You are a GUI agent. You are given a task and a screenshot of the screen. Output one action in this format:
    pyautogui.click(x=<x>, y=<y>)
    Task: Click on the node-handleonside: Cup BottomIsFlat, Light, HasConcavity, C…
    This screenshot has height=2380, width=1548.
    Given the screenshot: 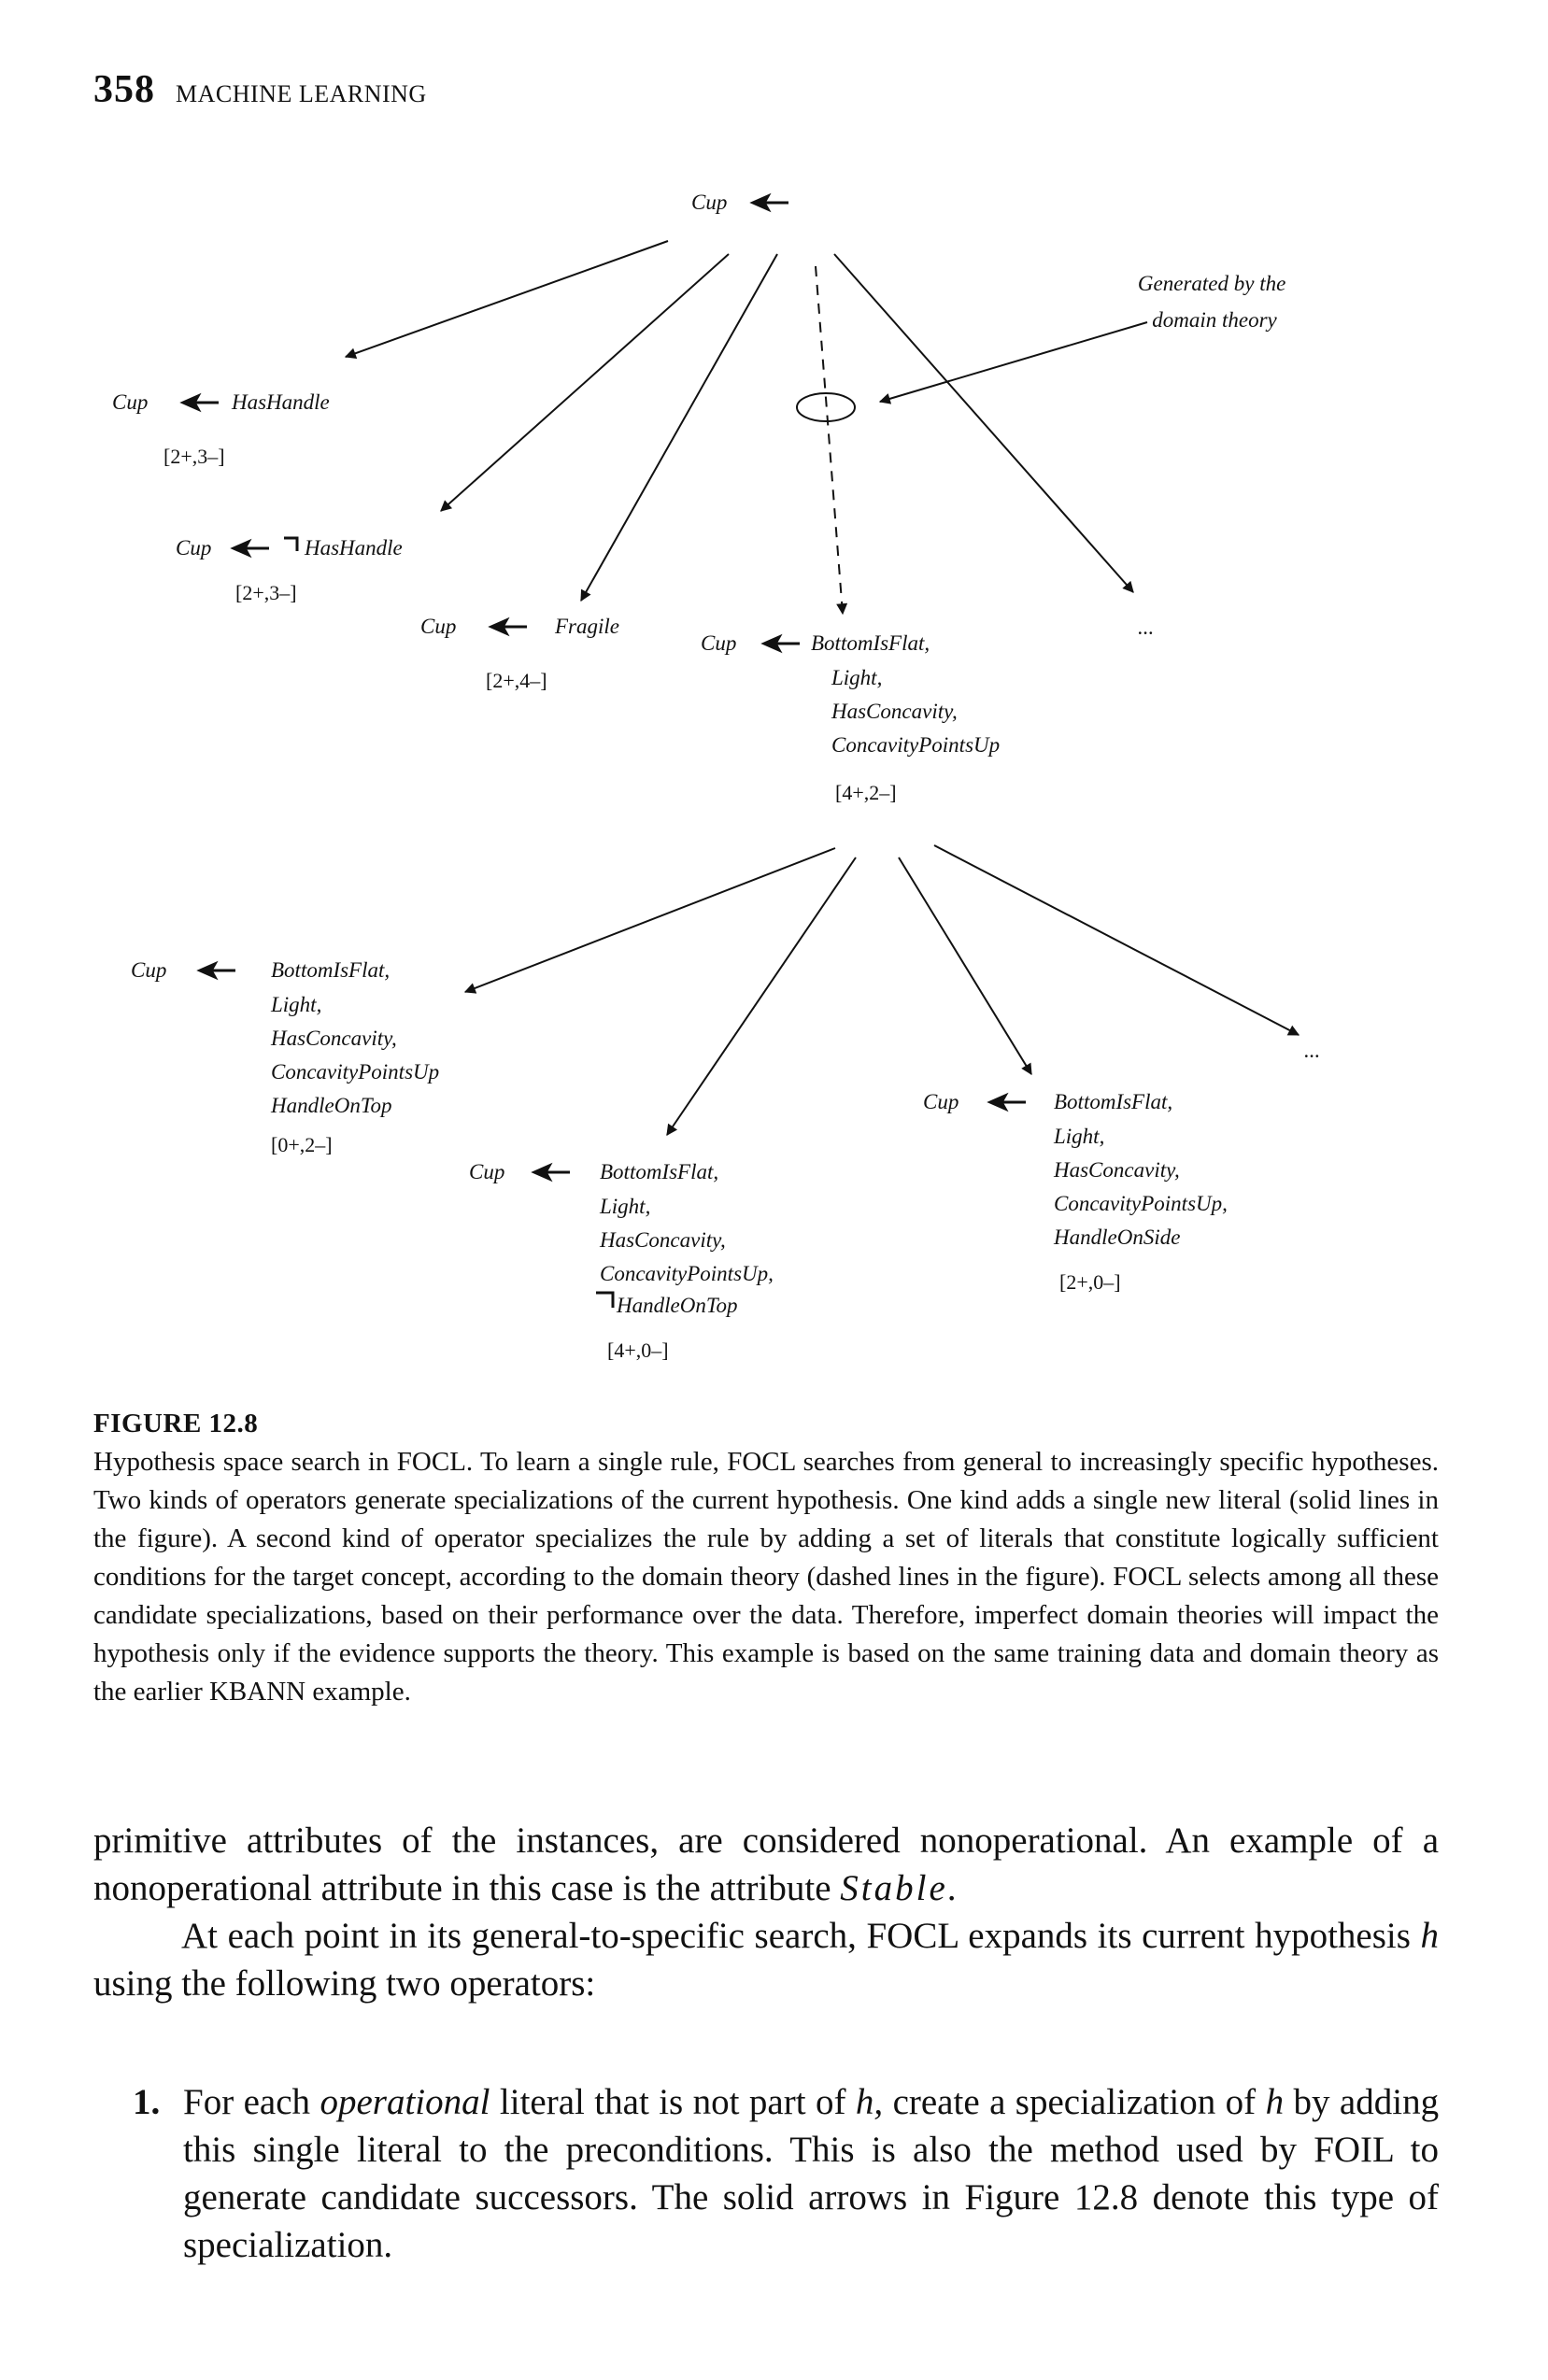 What is the action you would take?
    pyautogui.click(x=1078, y=1192)
    